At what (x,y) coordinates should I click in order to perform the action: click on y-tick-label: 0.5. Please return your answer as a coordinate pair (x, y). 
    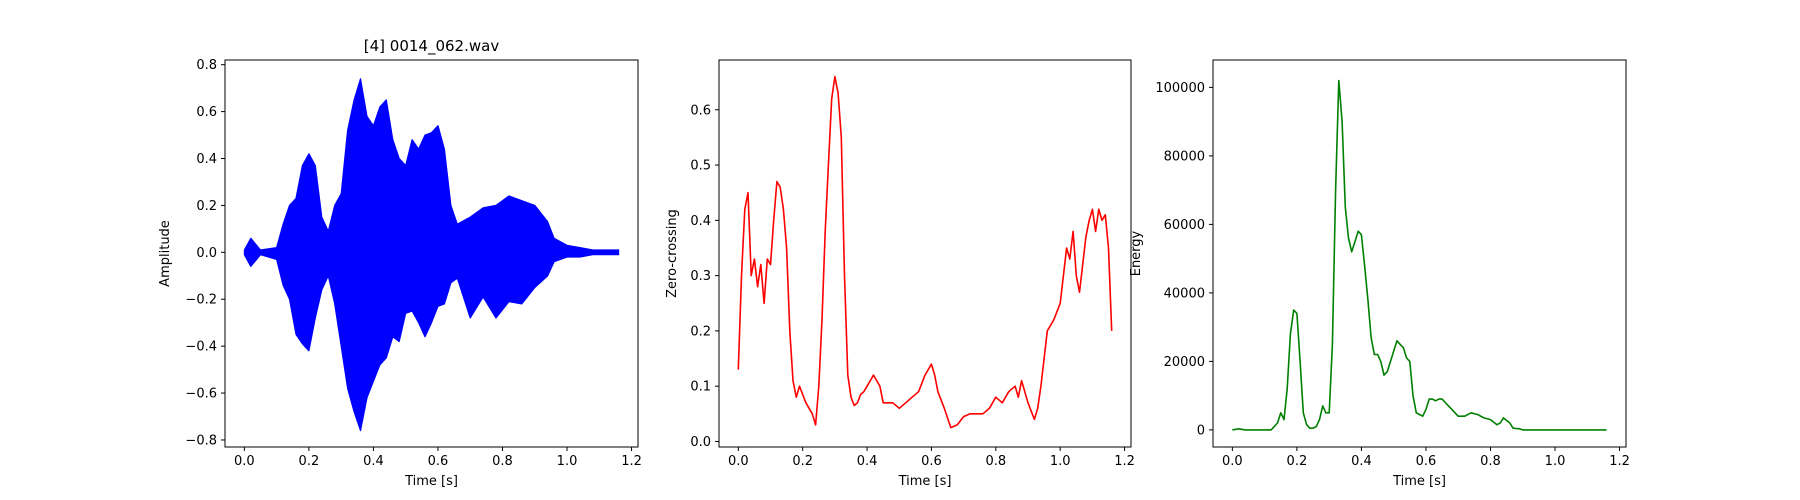
    Looking at the image, I should click on (700, 166).